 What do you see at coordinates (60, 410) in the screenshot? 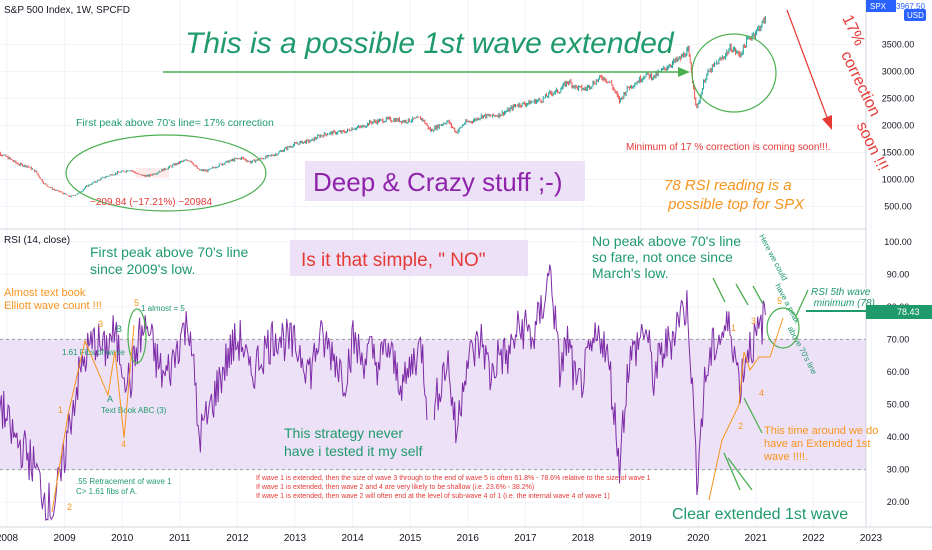
I see `wave-label-1-2009: 1` at bounding box center [60, 410].